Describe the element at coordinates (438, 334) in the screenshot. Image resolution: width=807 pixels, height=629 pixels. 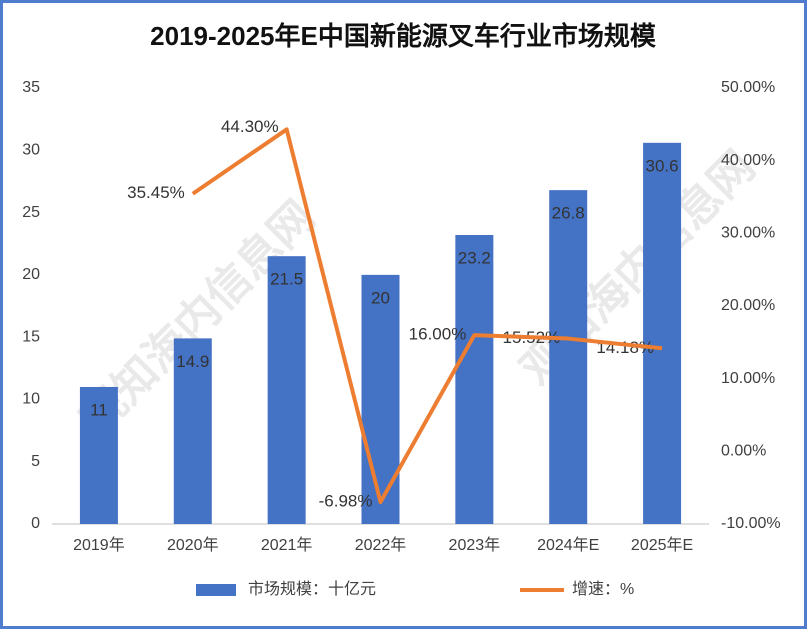
I see `line-value-label: 16.00%` at that location.